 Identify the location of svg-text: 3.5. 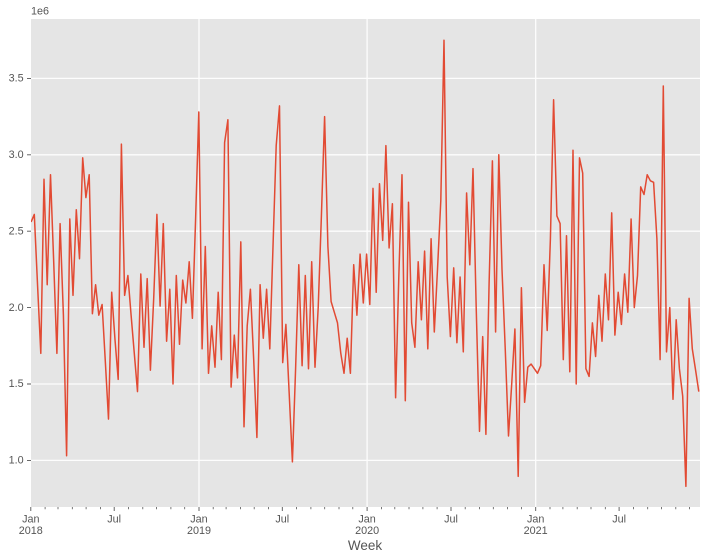
(16, 79).